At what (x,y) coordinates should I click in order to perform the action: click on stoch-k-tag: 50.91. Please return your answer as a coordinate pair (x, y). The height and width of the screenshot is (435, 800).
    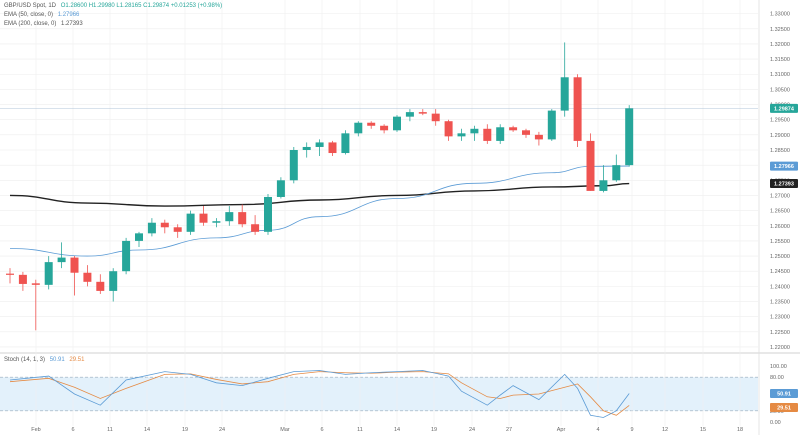
    Looking at the image, I should click on (784, 393).